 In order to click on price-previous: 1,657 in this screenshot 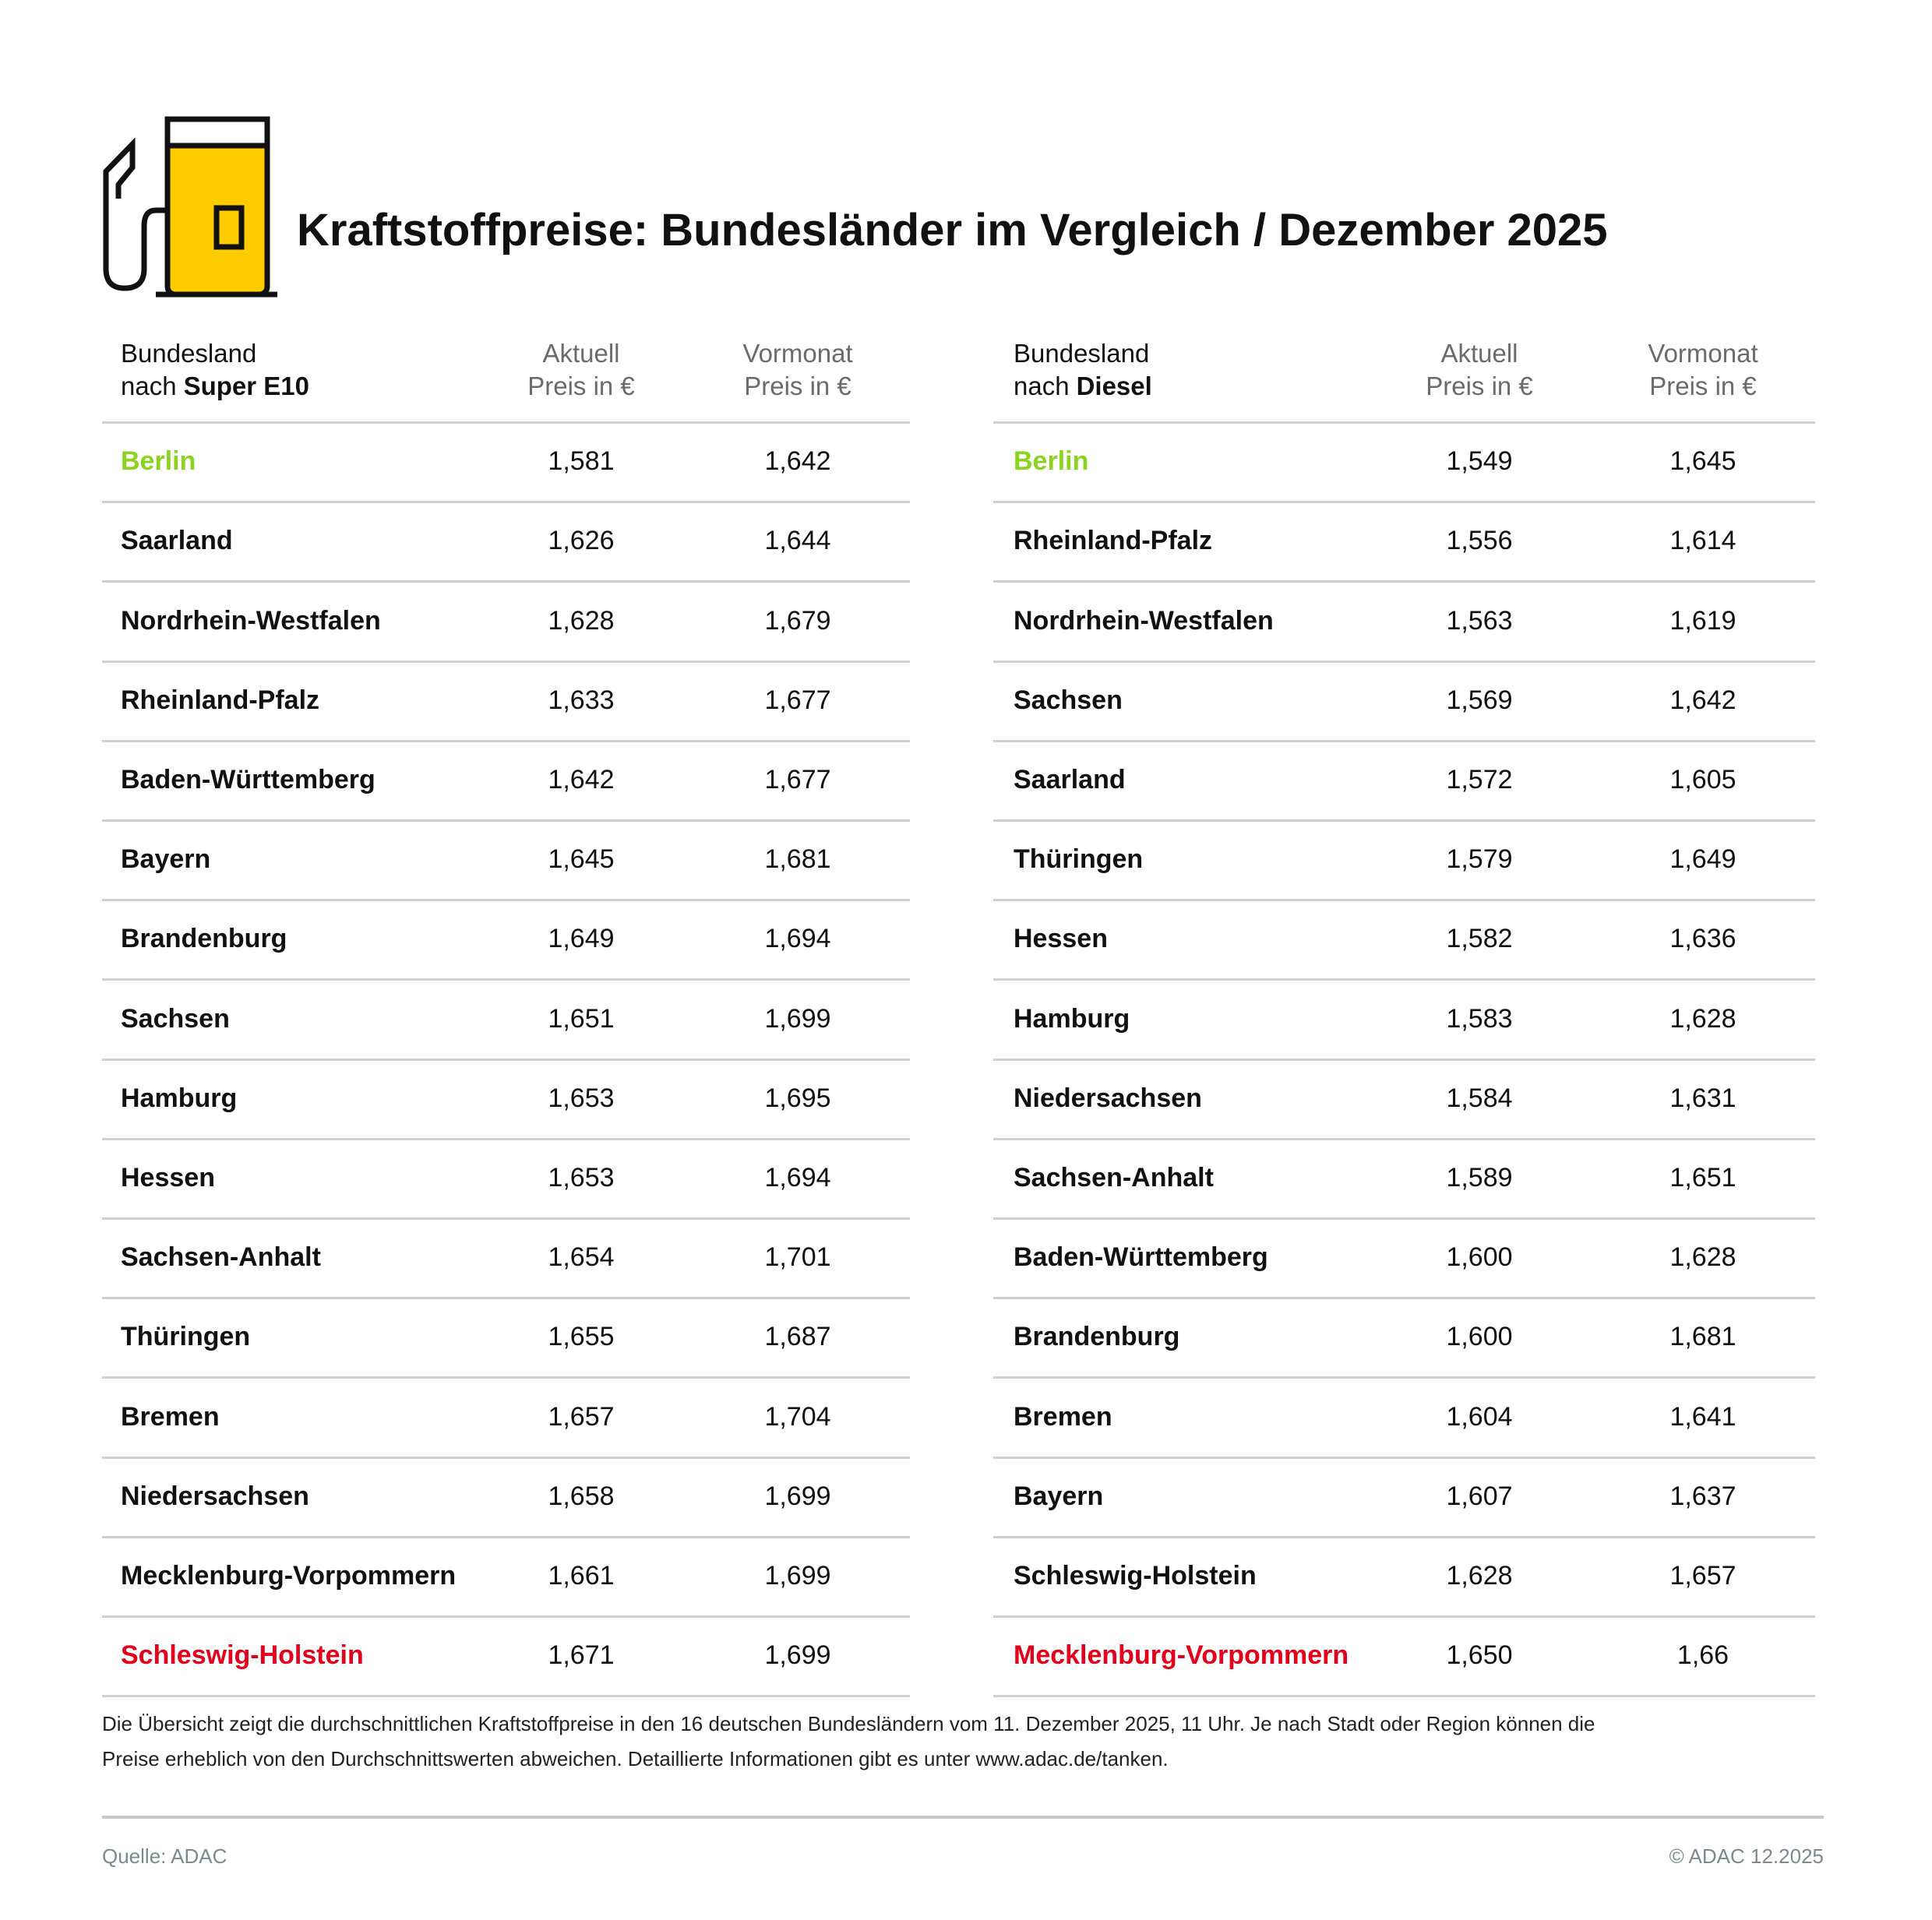, I will do `click(1703, 1575)`.